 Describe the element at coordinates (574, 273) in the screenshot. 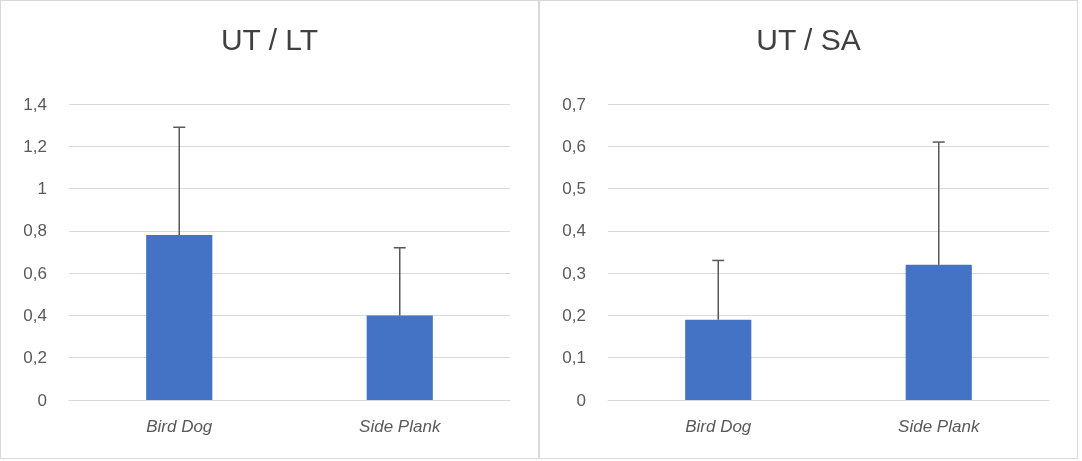

I see `y-tick-label: 0,3` at that location.